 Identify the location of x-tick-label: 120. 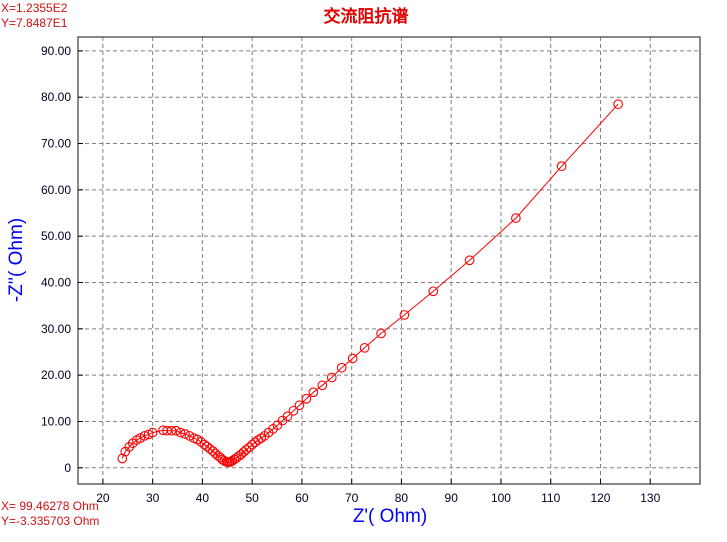
(600, 498).